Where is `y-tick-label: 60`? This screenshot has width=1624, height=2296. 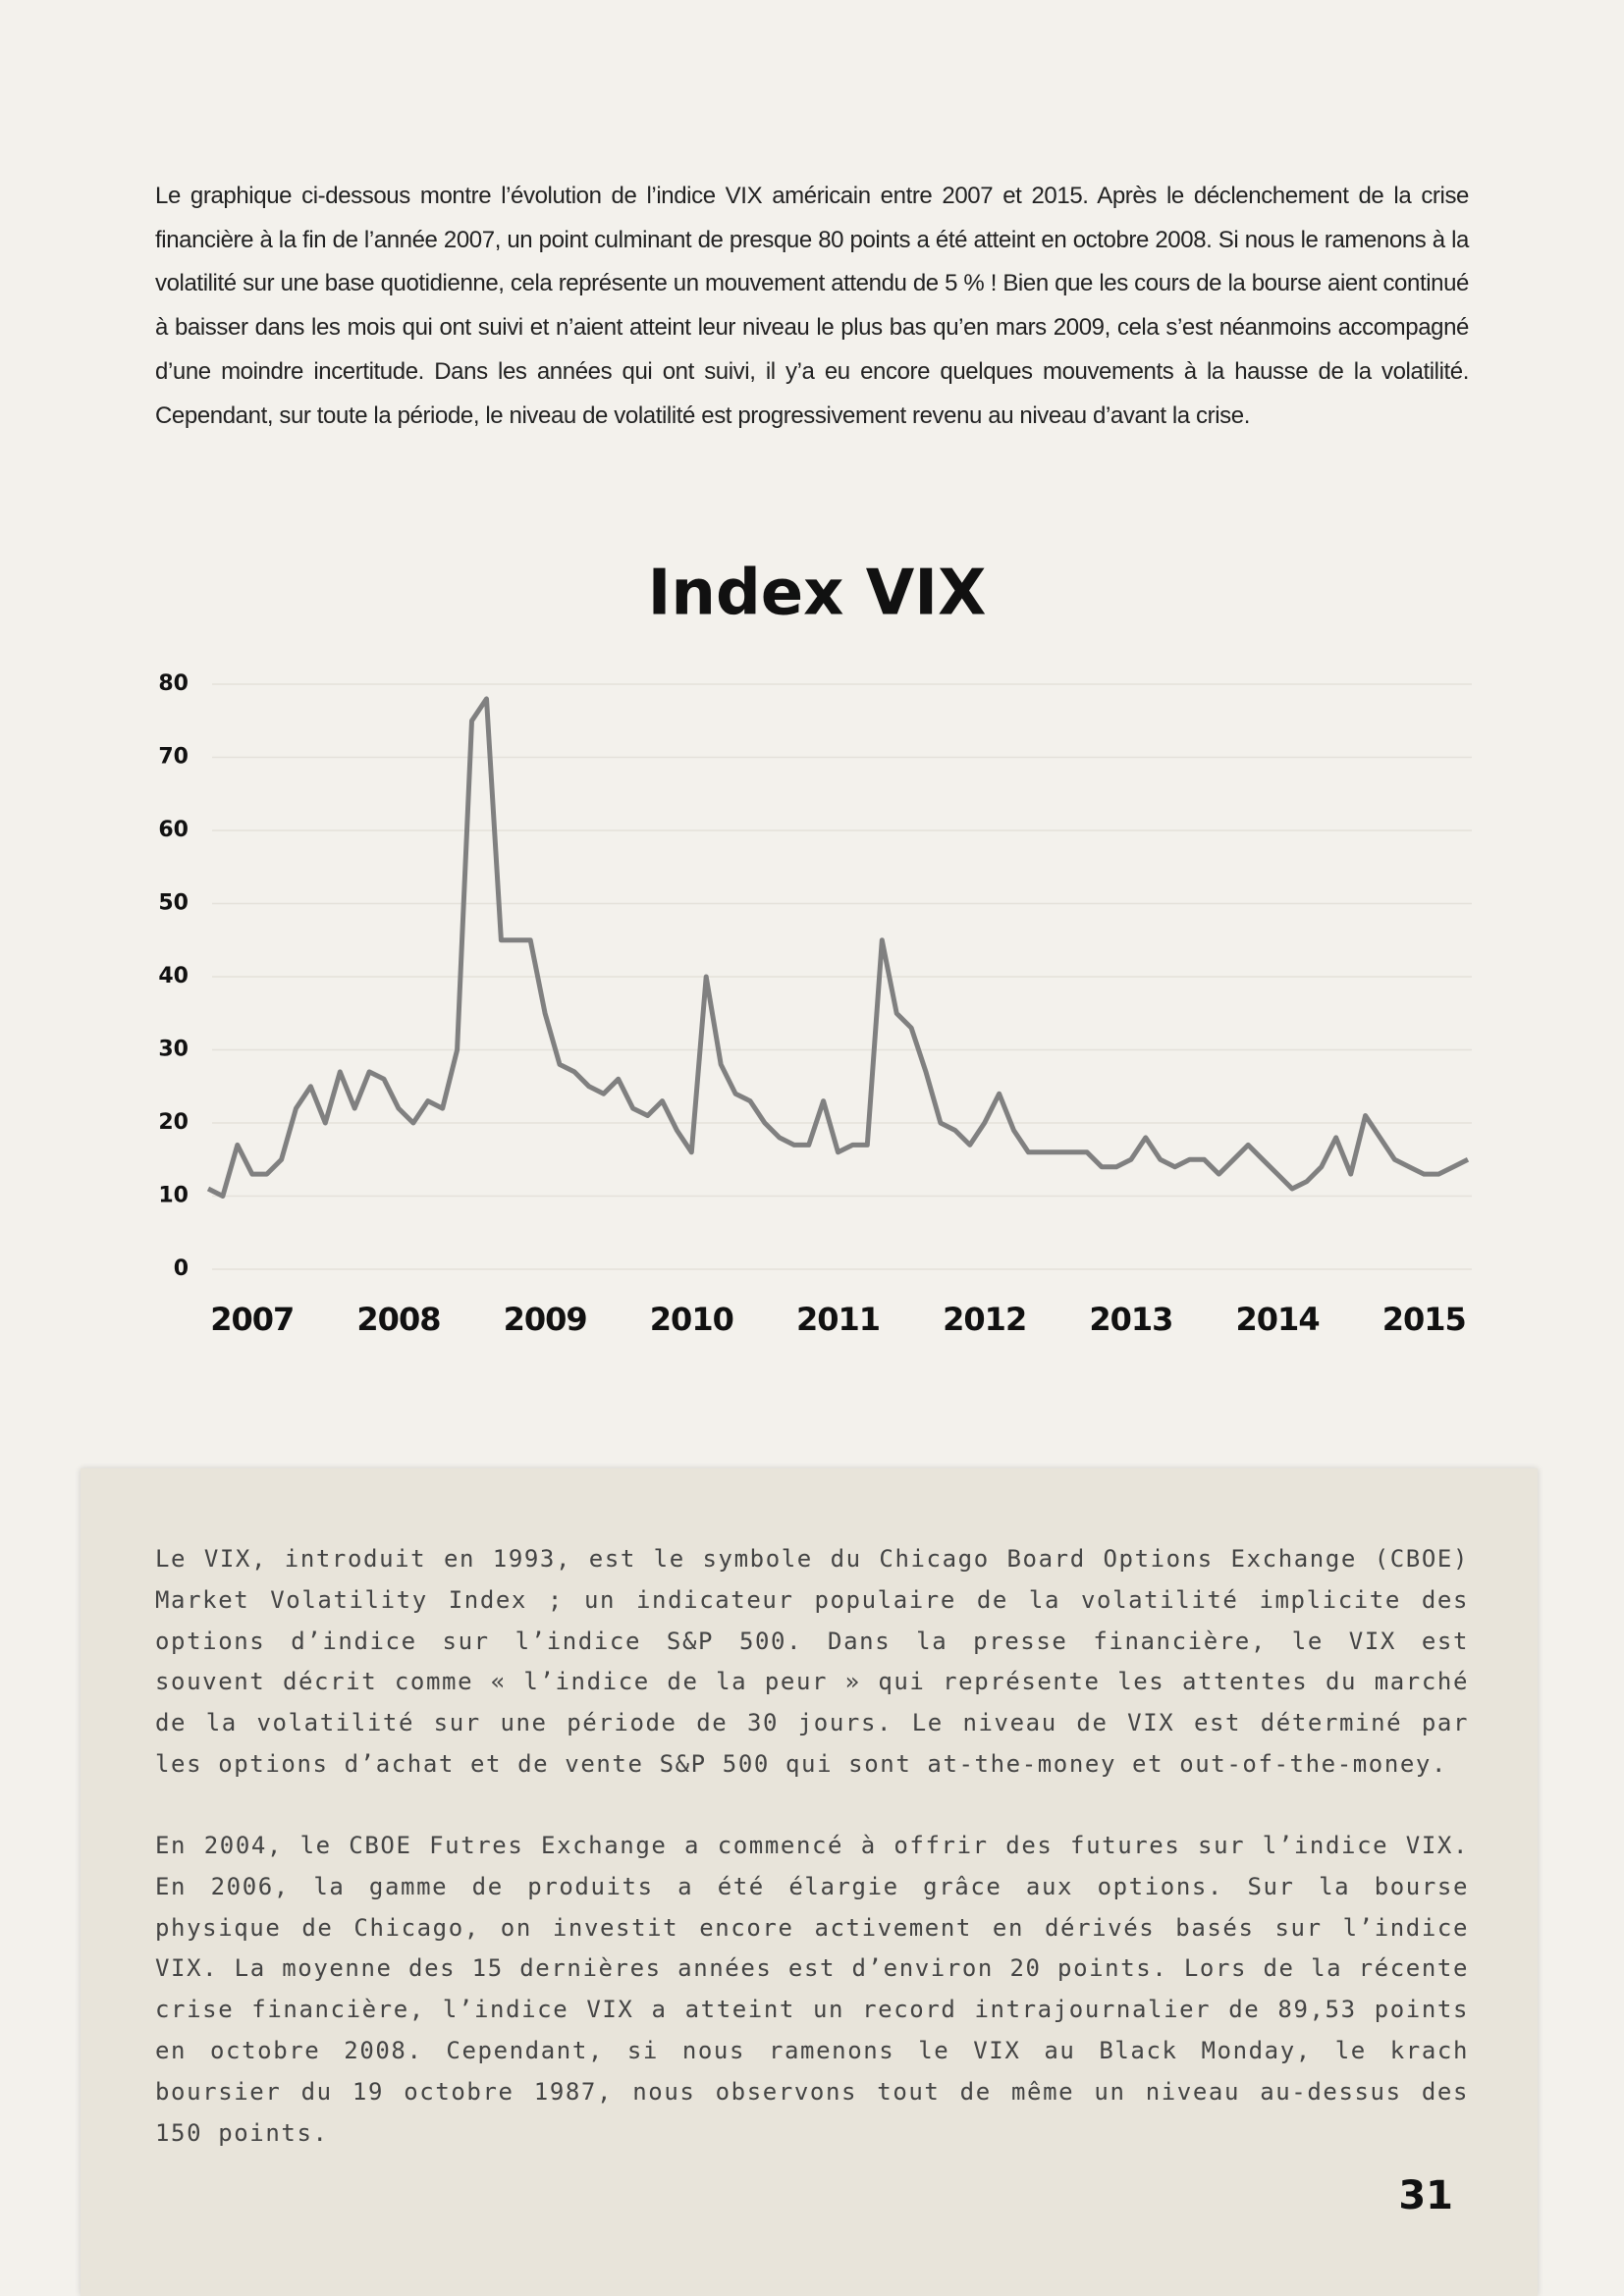
y-tick-label: 60 is located at coordinates (173, 830).